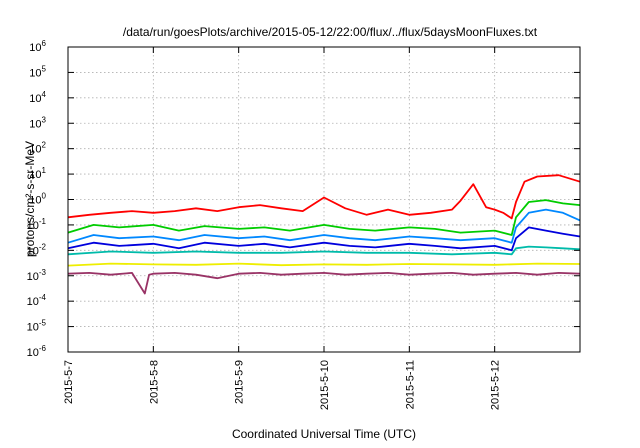 This screenshot has height=448, width=640. Describe the element at coordinates (43, 297) in the screenshot. I see `y-tick-exponent: -4` at that location.